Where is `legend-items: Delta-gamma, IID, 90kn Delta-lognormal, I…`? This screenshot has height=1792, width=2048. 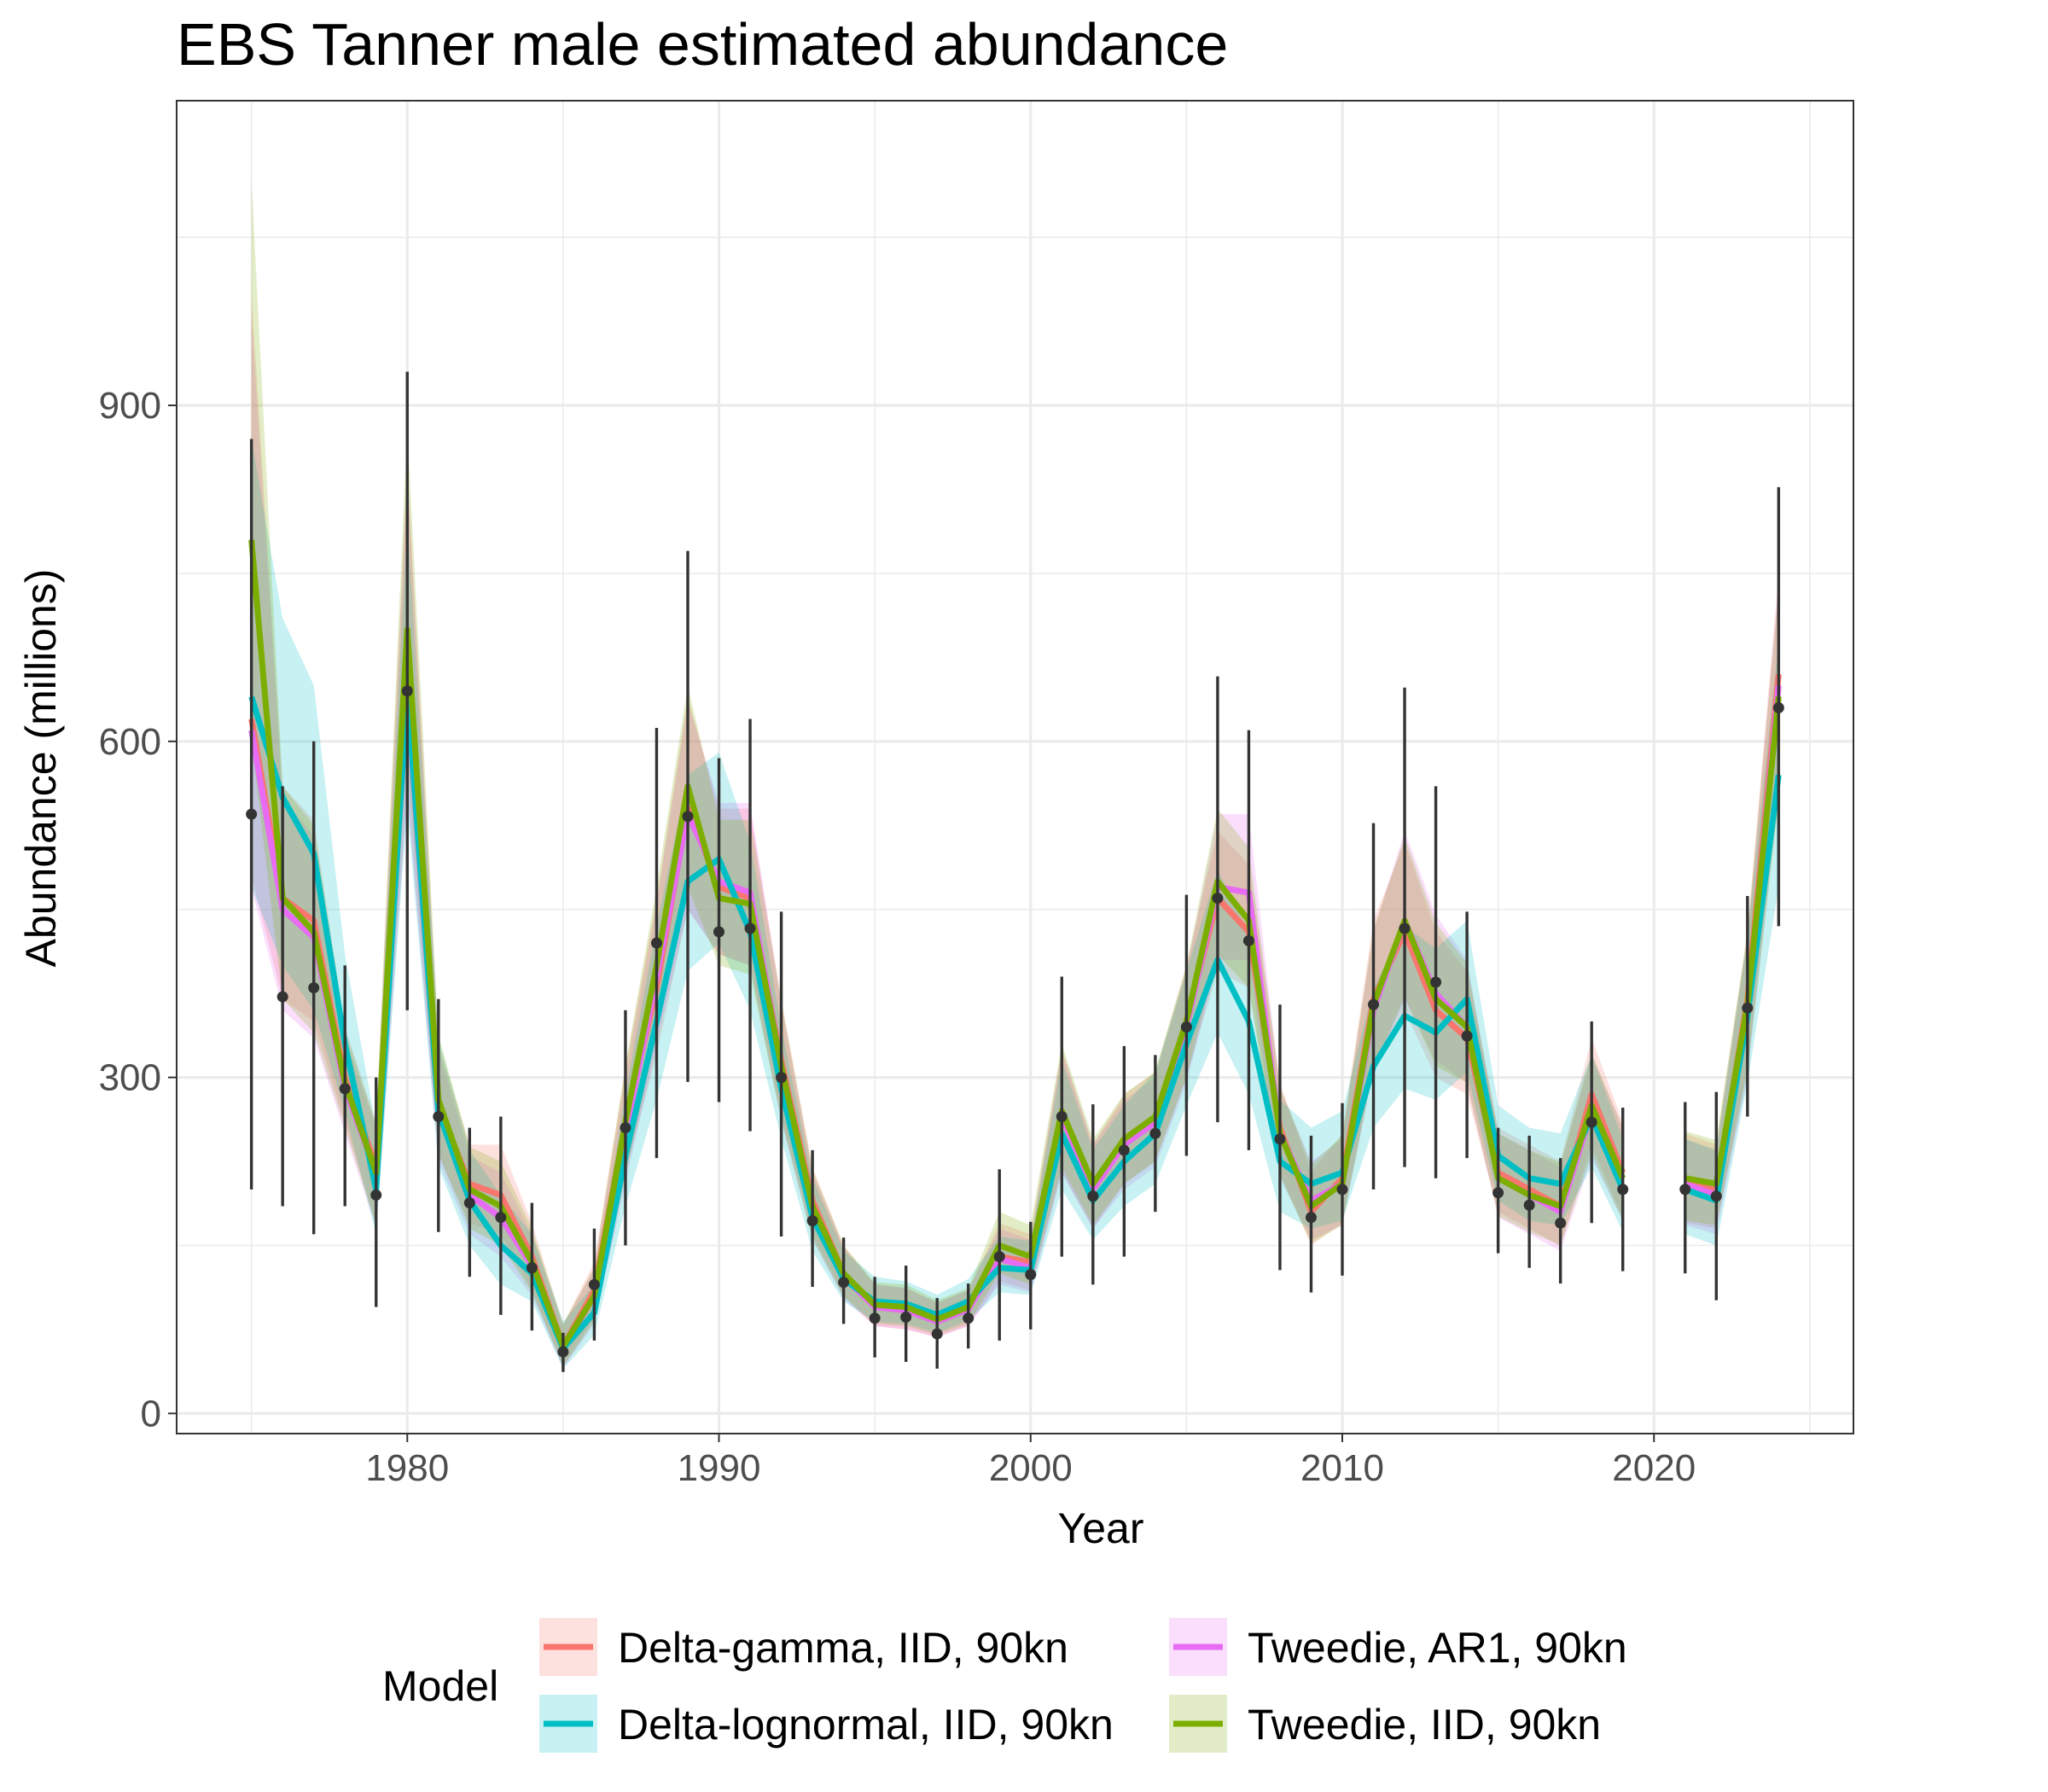
legend-items: Delta-gamma, IID, 90kn Delta-lognormal, I… is located at coordinates (1083, 1685).